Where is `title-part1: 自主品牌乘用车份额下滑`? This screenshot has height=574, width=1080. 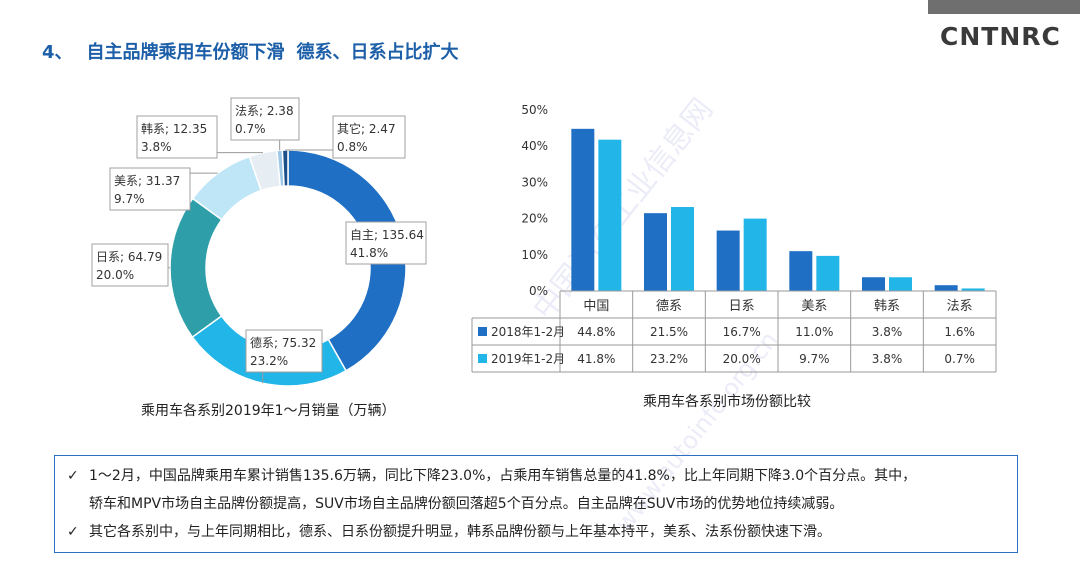 title-part1: 自主品牌乘用车份额下滑 is located at coordinates (185, 52).